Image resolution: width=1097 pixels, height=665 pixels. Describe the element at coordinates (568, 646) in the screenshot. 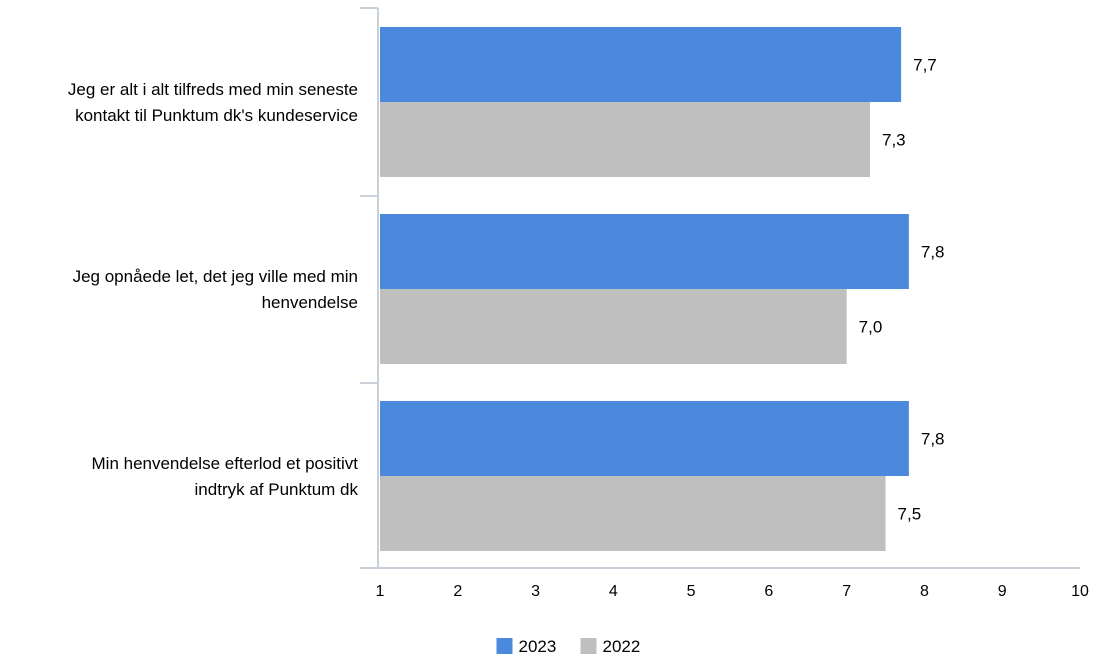

I see `legend: 2023 2022` at that location.